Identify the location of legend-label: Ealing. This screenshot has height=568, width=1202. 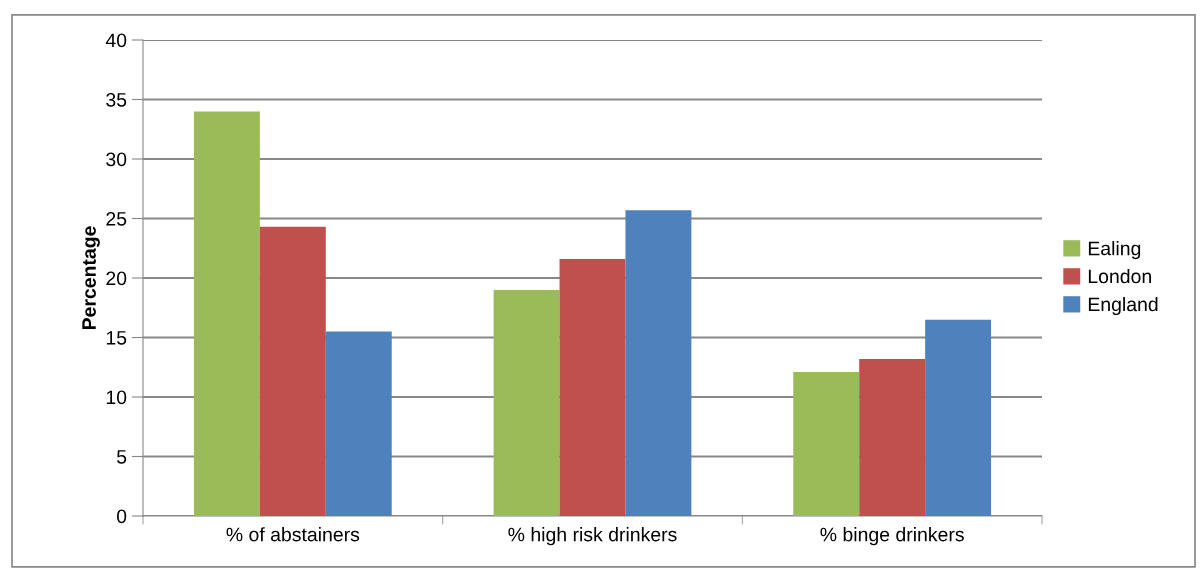
(1114, 250).